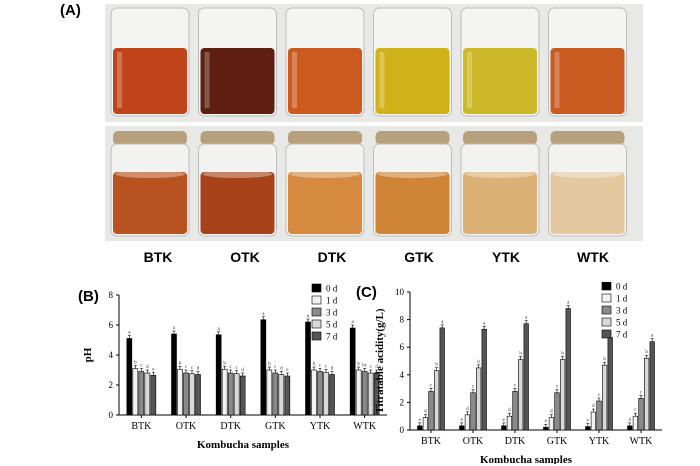  Describe the element at coordinates (506, 257) in the screenshot. I see `sample-label-ytk: YTK` at that location.